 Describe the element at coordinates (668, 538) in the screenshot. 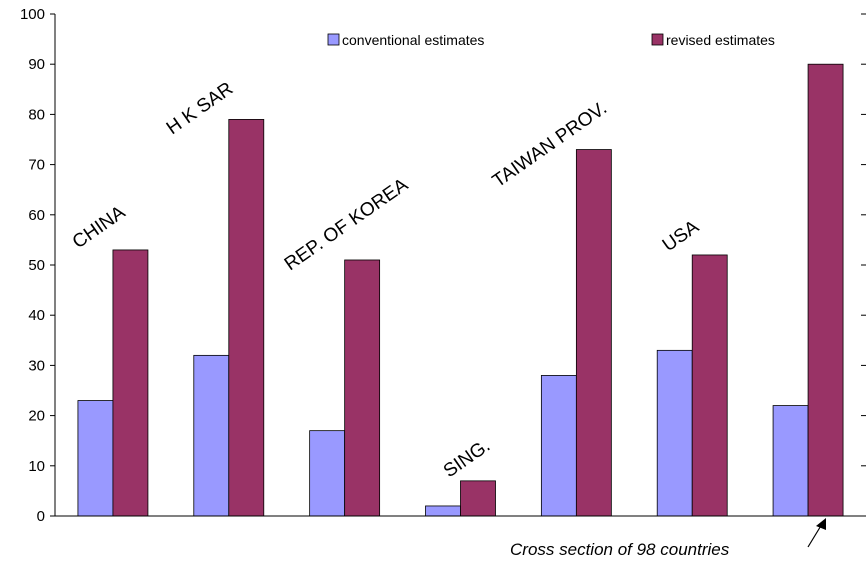

I see `annotation: Cross section of 98 countries` at that location.